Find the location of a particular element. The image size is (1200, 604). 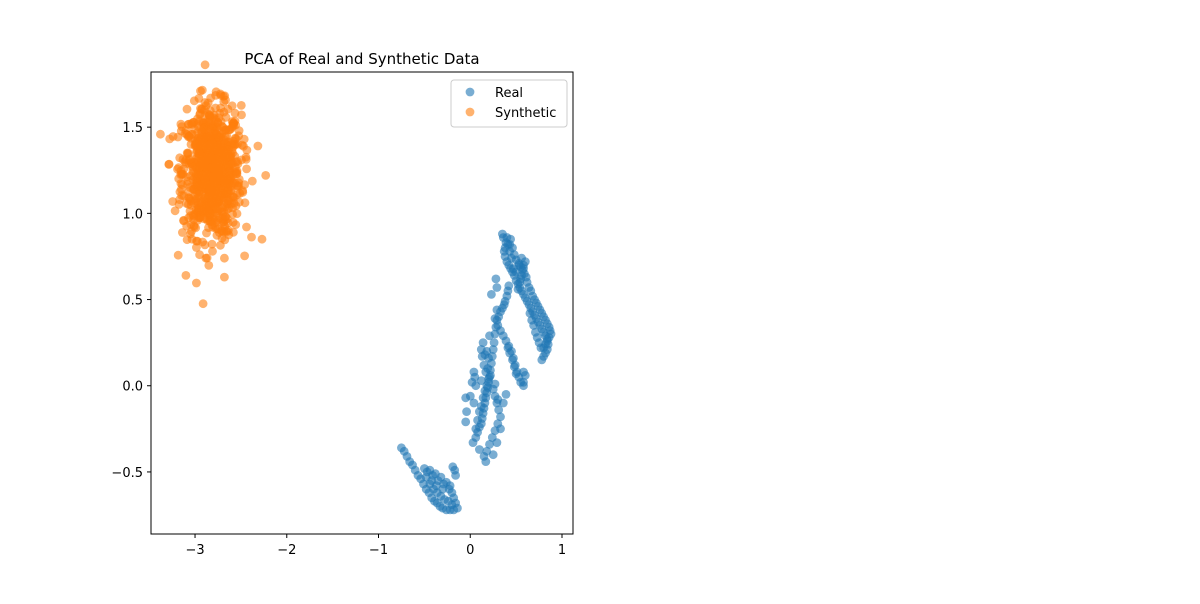

series-synthetic is located at coordinates (213, 184).